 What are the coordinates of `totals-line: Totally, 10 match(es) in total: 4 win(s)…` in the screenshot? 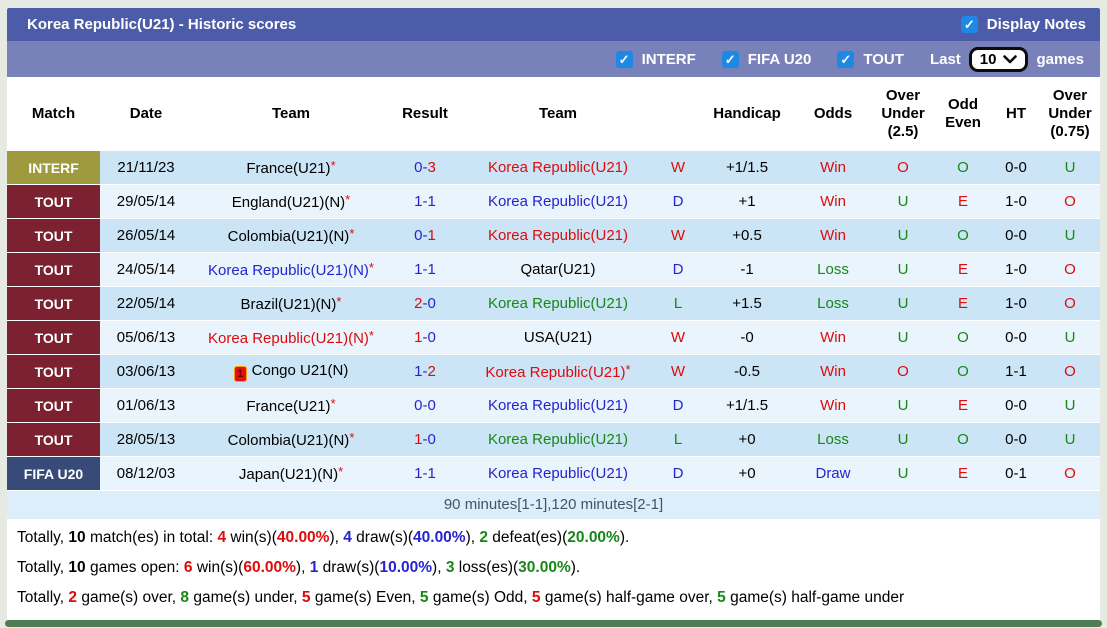 It's located at (553, 538).